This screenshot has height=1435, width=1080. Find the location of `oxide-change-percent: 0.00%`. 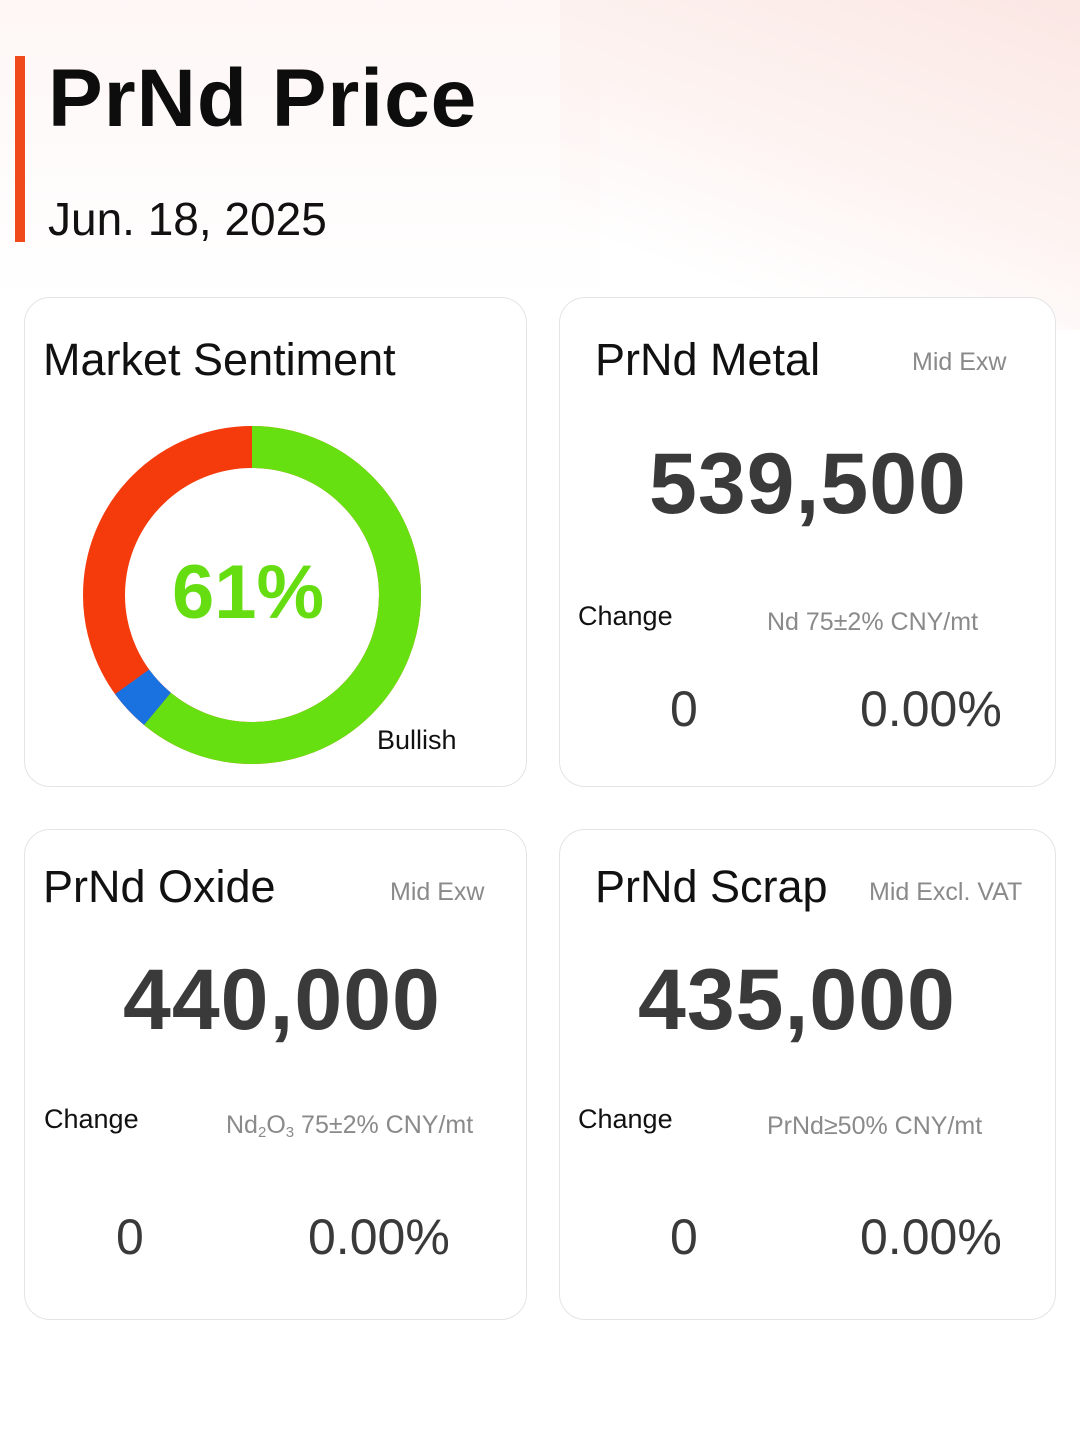

oxide-change-percent: 0.00% is located at coordinates (379, 1237).